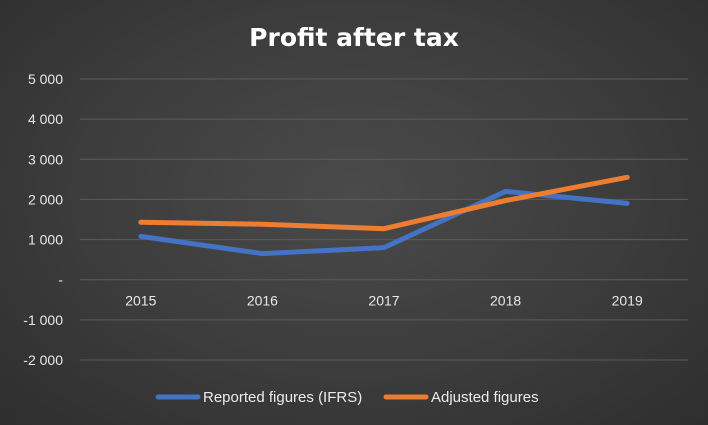 The image size is (708, 425). I want to click on x-tick-label: 2015, so click(140, 301).